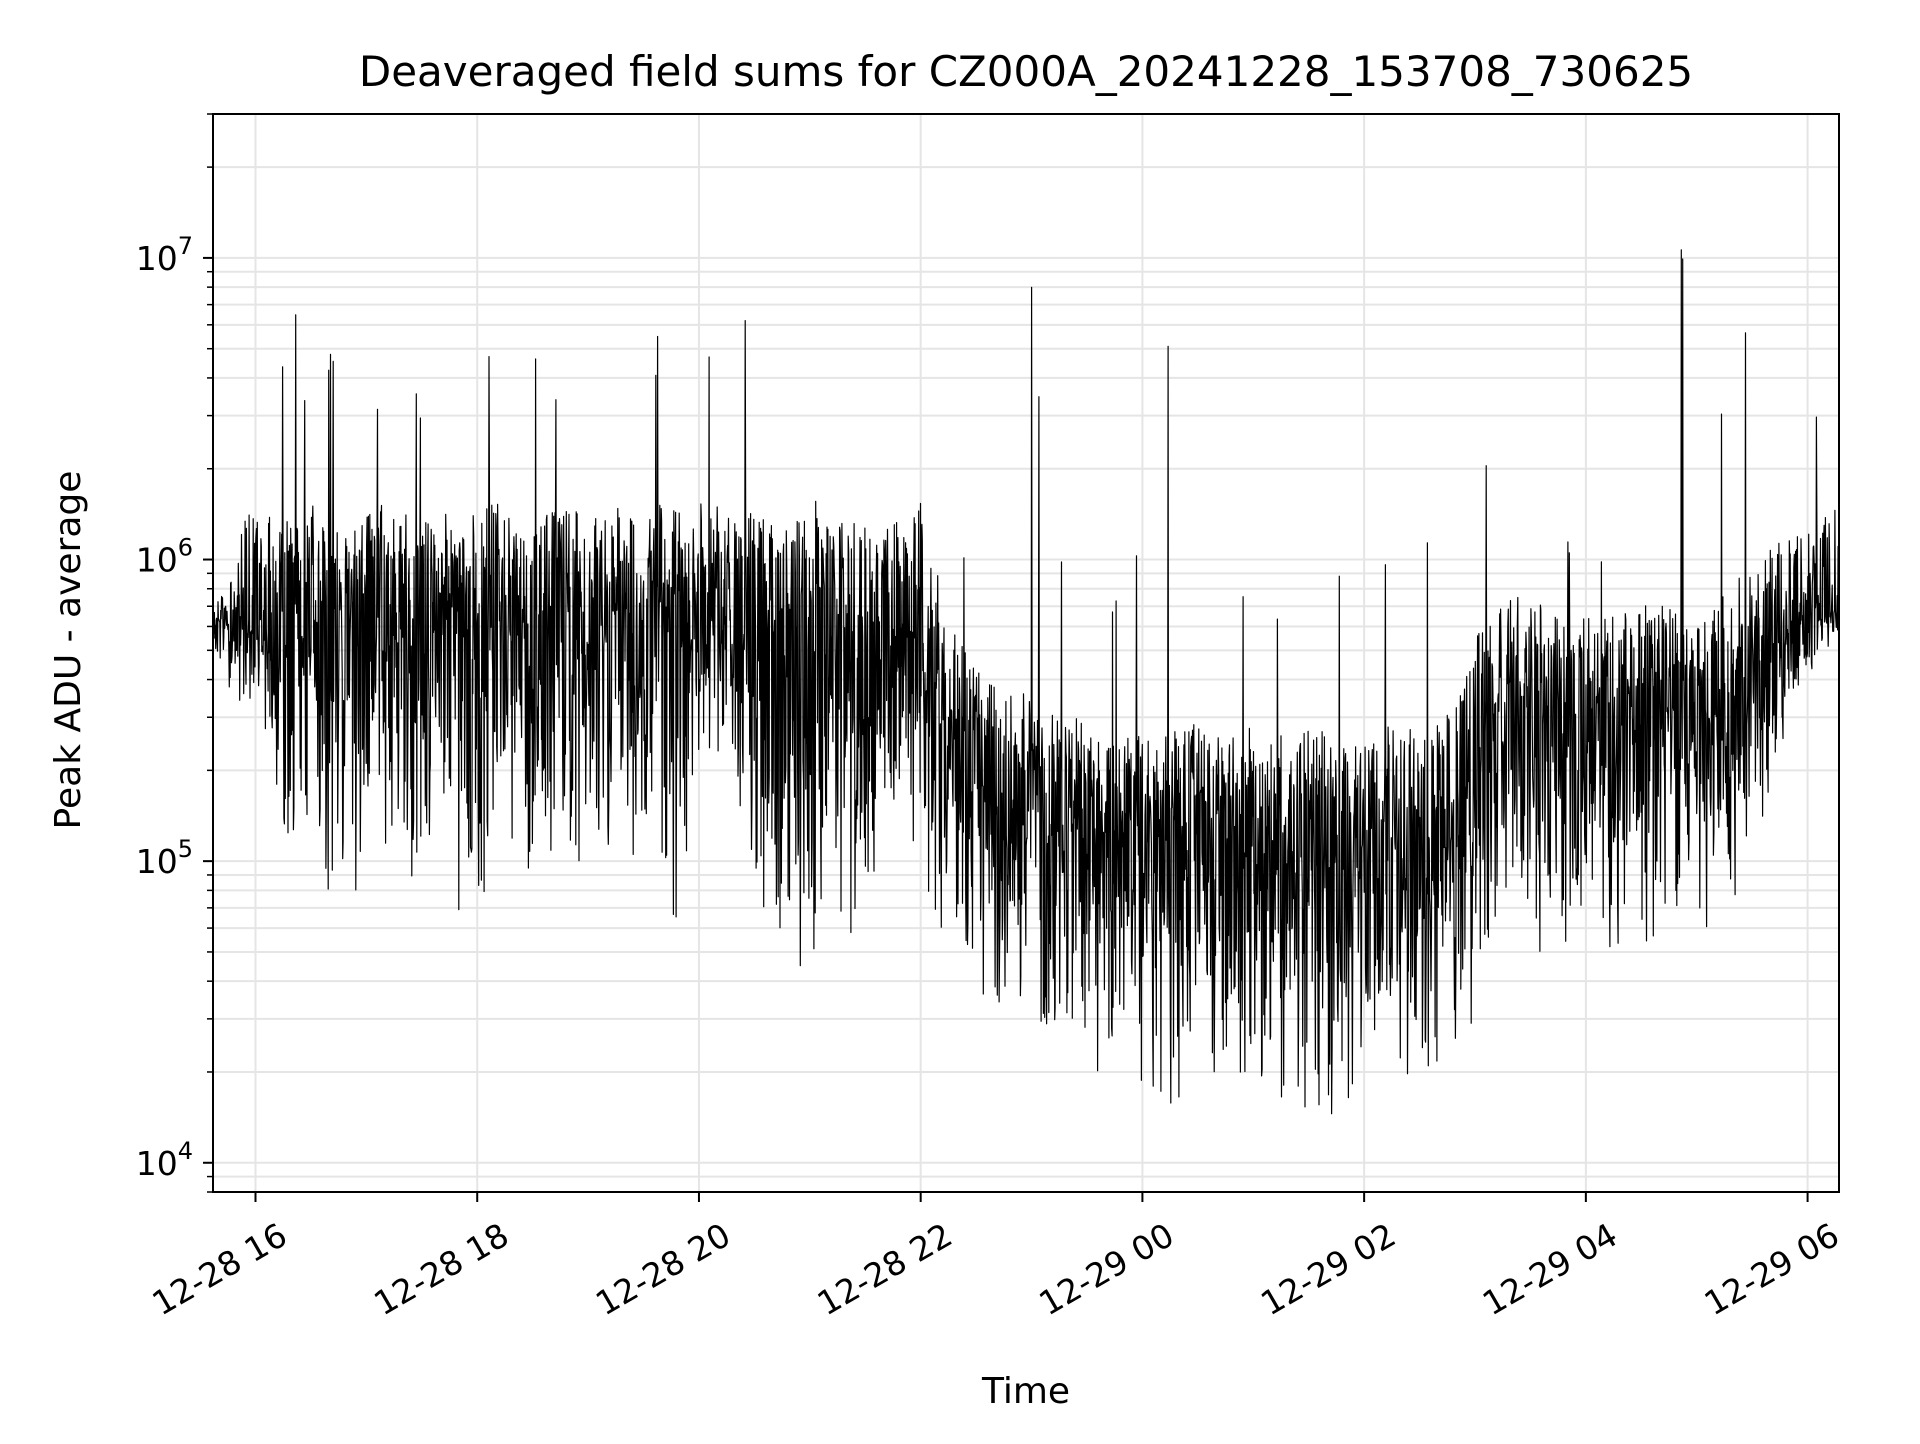 Image resolution: width=1920 pixels, height=1444 pixels. Describe the element at coordinates (185, 1151) in the screenshot. I see `y-tick-exponent: 4` at that location.